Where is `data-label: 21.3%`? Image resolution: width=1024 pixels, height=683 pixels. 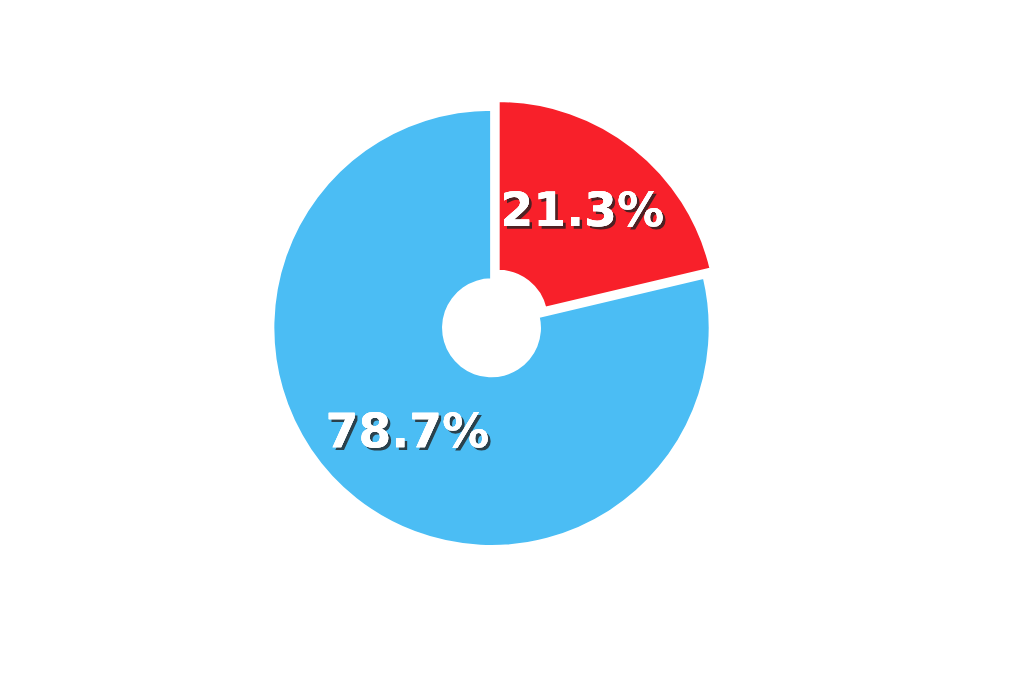 data-label: 21.3% is located at coordinates (585, 210).